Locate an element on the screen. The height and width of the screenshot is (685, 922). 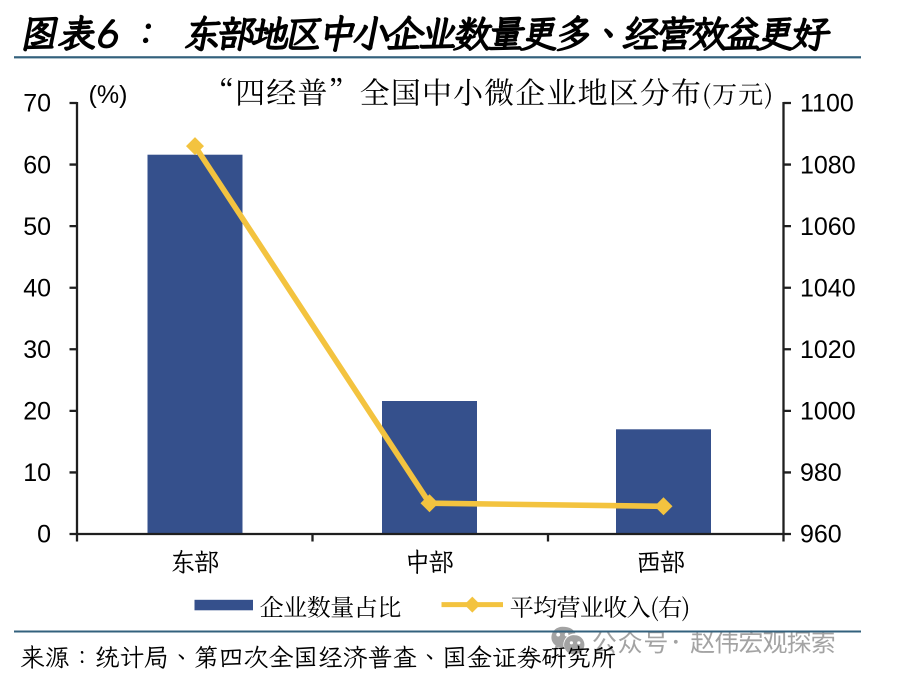
svg-text: 1060 is located at coordinates (828, 227).